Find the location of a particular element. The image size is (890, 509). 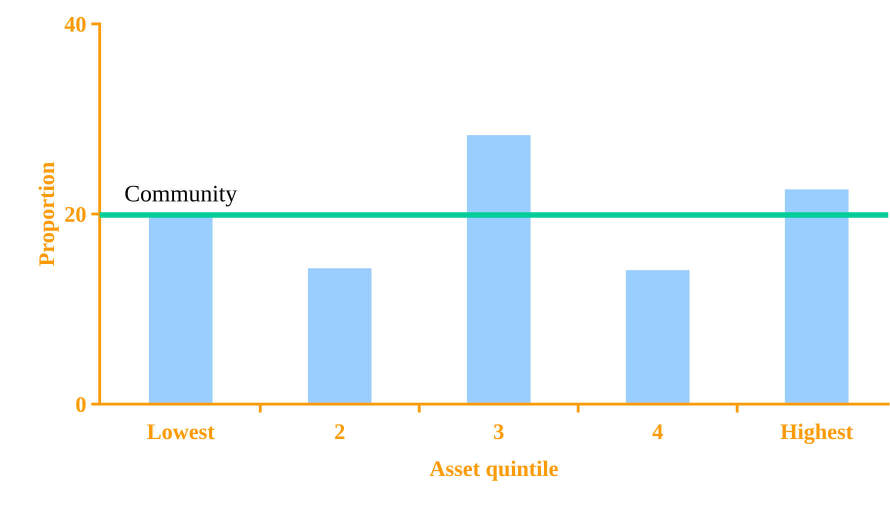

x-axis-title: Asset quintile is located at coordinates (494, 470).